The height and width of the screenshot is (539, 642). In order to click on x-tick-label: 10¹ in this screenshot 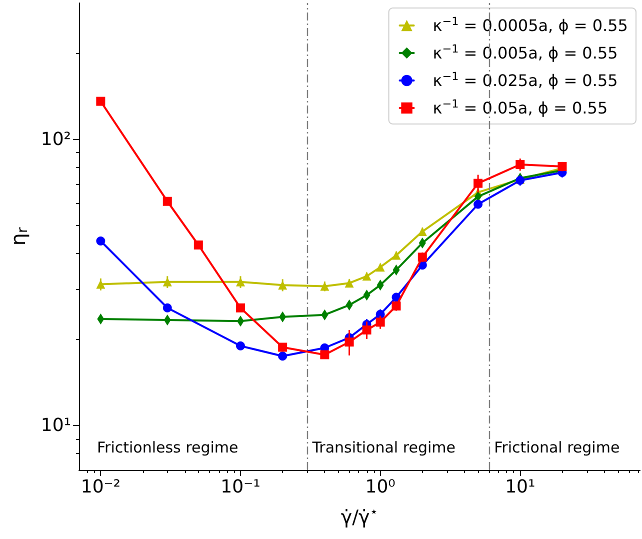, I will do `click(520, 487)`.